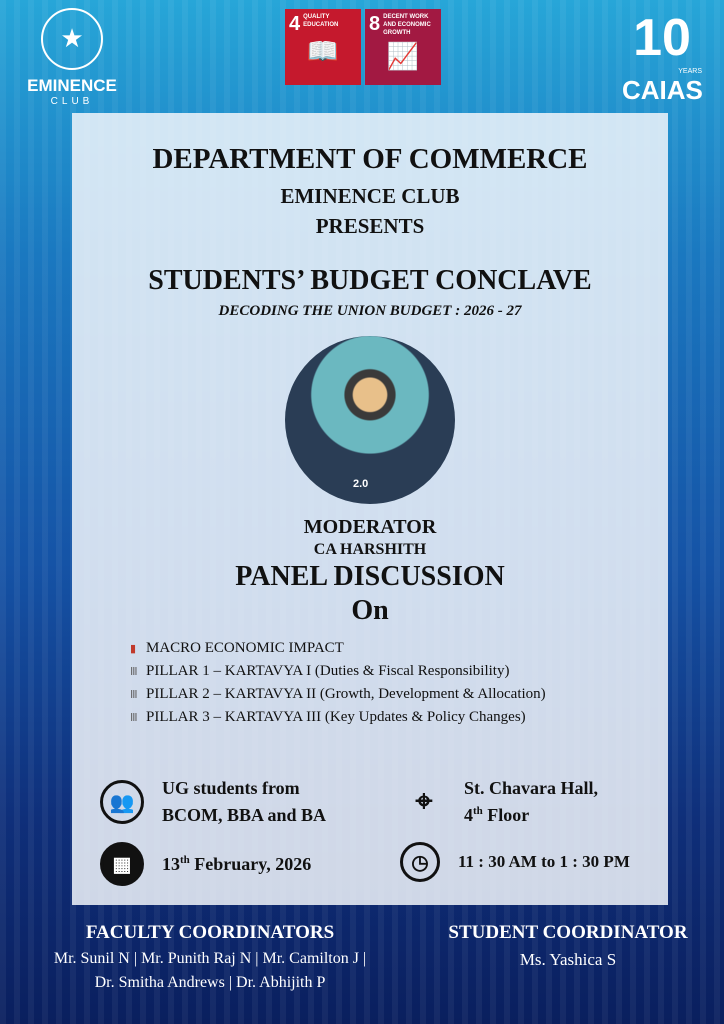  Describe the element at coordinates (399, 648) in the screenshot. I see `topic-item: ▮ MACRO ECONOMIC IMPACT` at that location.